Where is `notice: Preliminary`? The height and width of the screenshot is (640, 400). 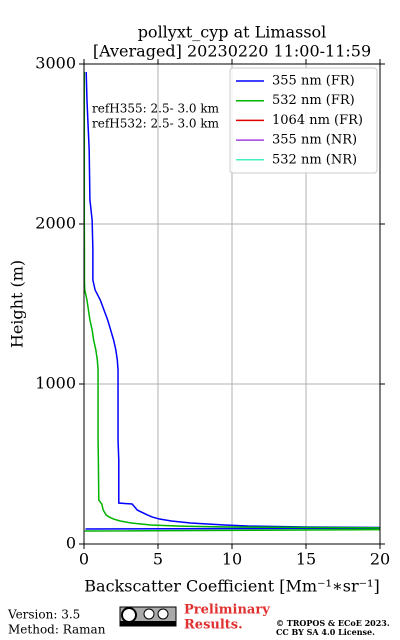 notice: Preliminary is located at coordinates (227, 610).